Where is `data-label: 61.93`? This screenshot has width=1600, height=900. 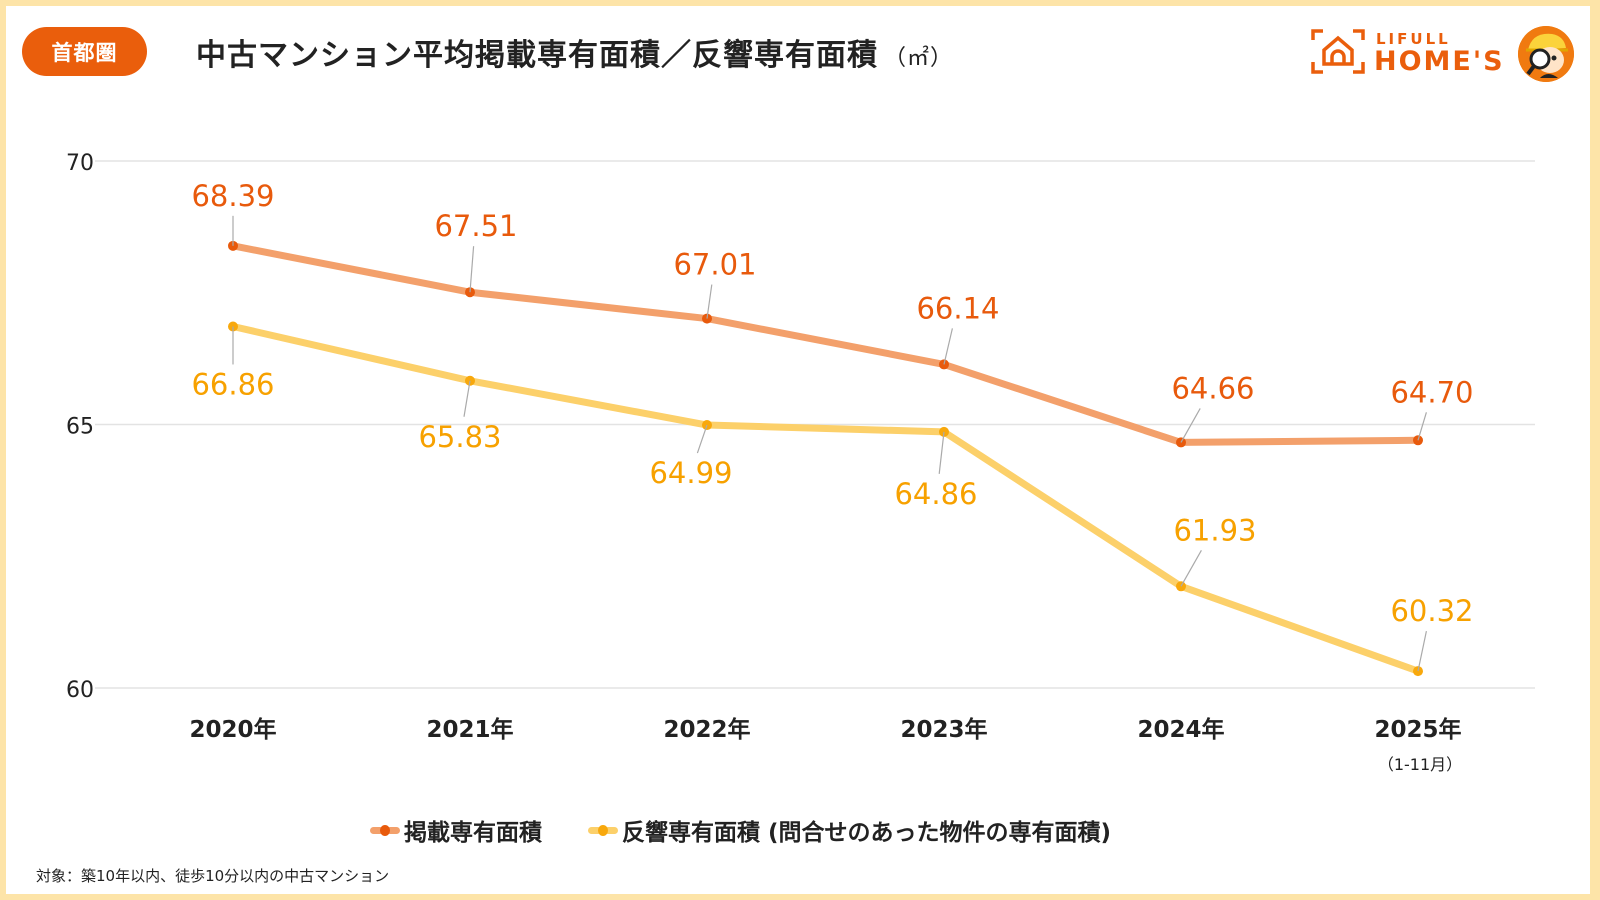
data-label: 61.93 is located at coordinates (1214, 530).